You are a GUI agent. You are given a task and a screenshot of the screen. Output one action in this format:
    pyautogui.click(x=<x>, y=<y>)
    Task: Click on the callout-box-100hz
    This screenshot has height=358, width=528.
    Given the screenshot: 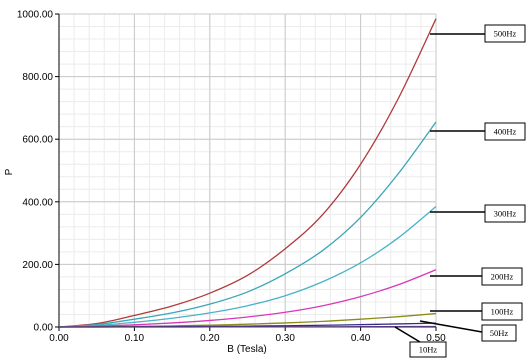 What is the action you would take?
    pyautogui.click(x=502, y=311)
    